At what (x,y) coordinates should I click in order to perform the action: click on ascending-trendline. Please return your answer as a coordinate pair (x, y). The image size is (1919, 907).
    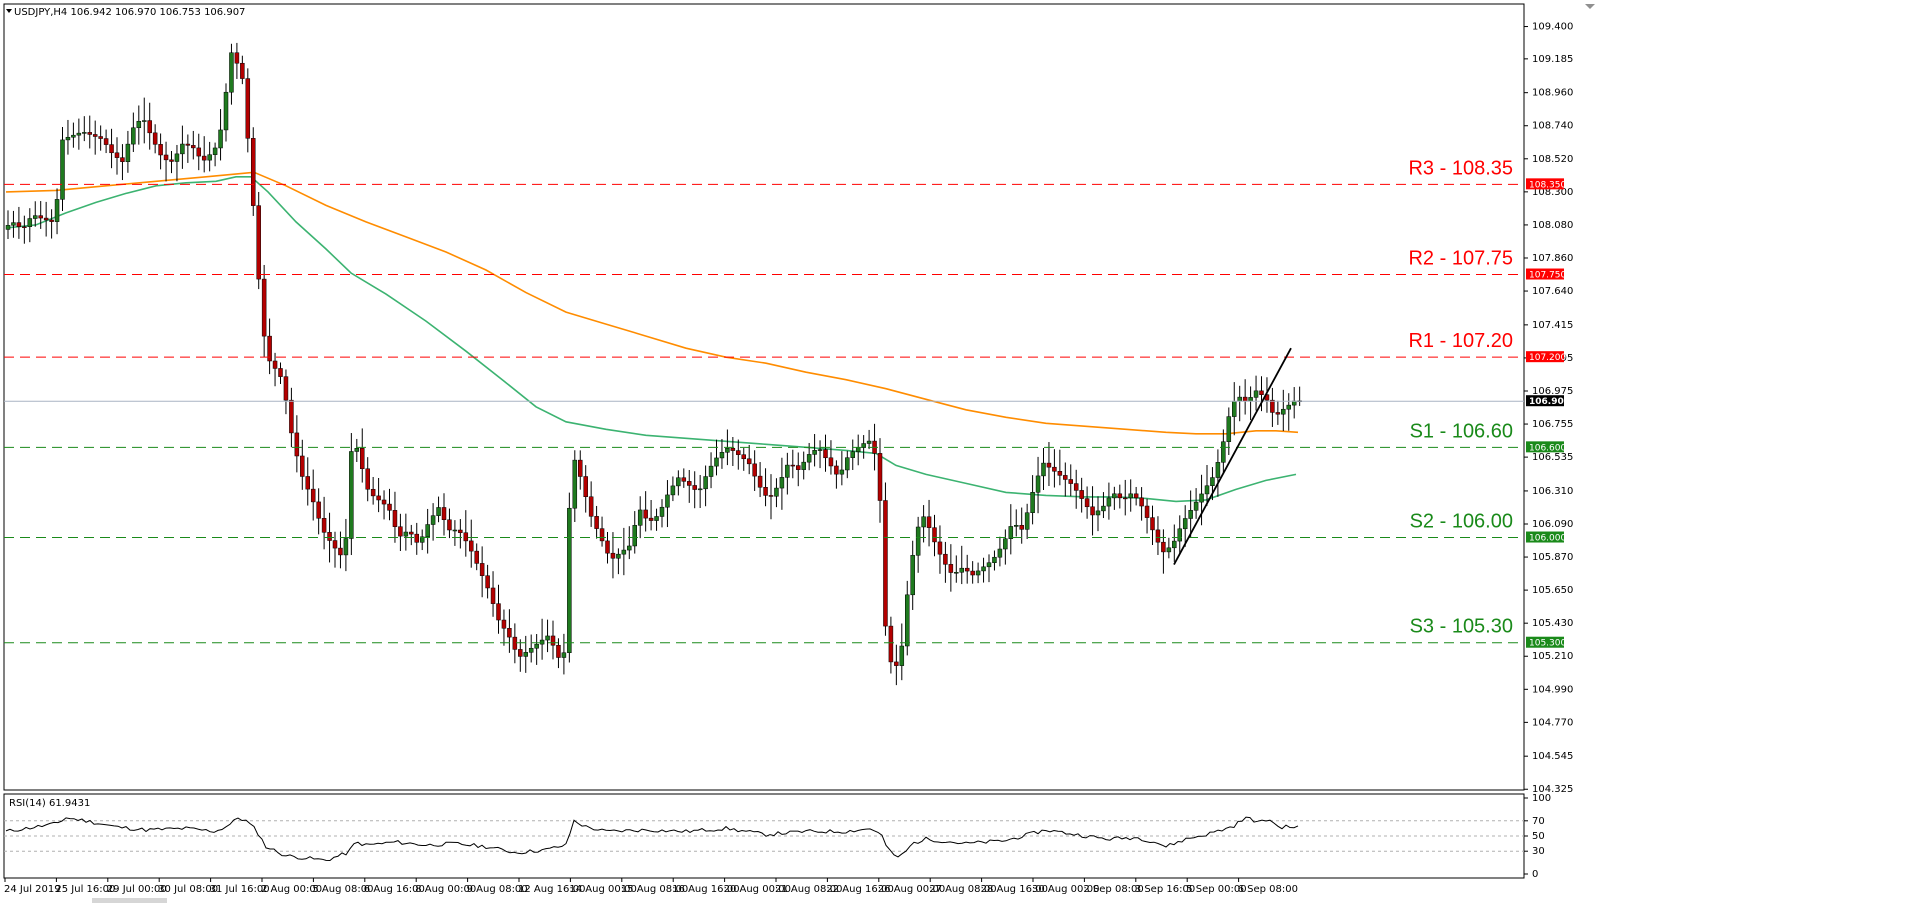
    Looking at the image, I should click on (1232, 456).